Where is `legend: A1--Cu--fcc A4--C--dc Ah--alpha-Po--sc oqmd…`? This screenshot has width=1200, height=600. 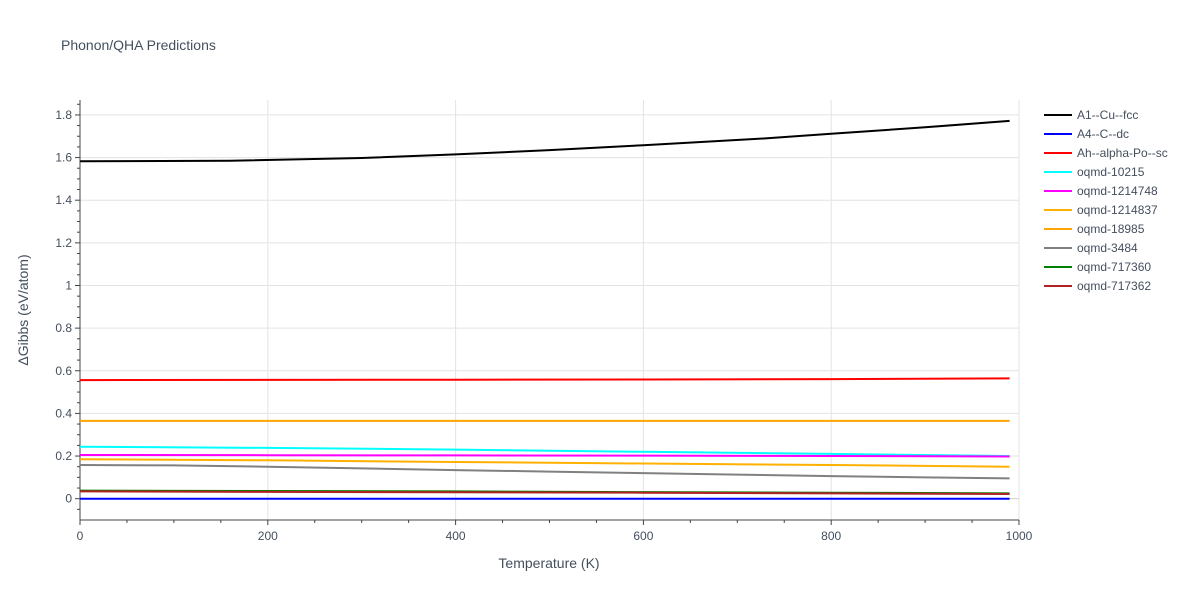
legend: A1--Cu--fcc A4--C--dc Ah--alpha-Po--sc oqmd… is located at coordinates (1106, 200).